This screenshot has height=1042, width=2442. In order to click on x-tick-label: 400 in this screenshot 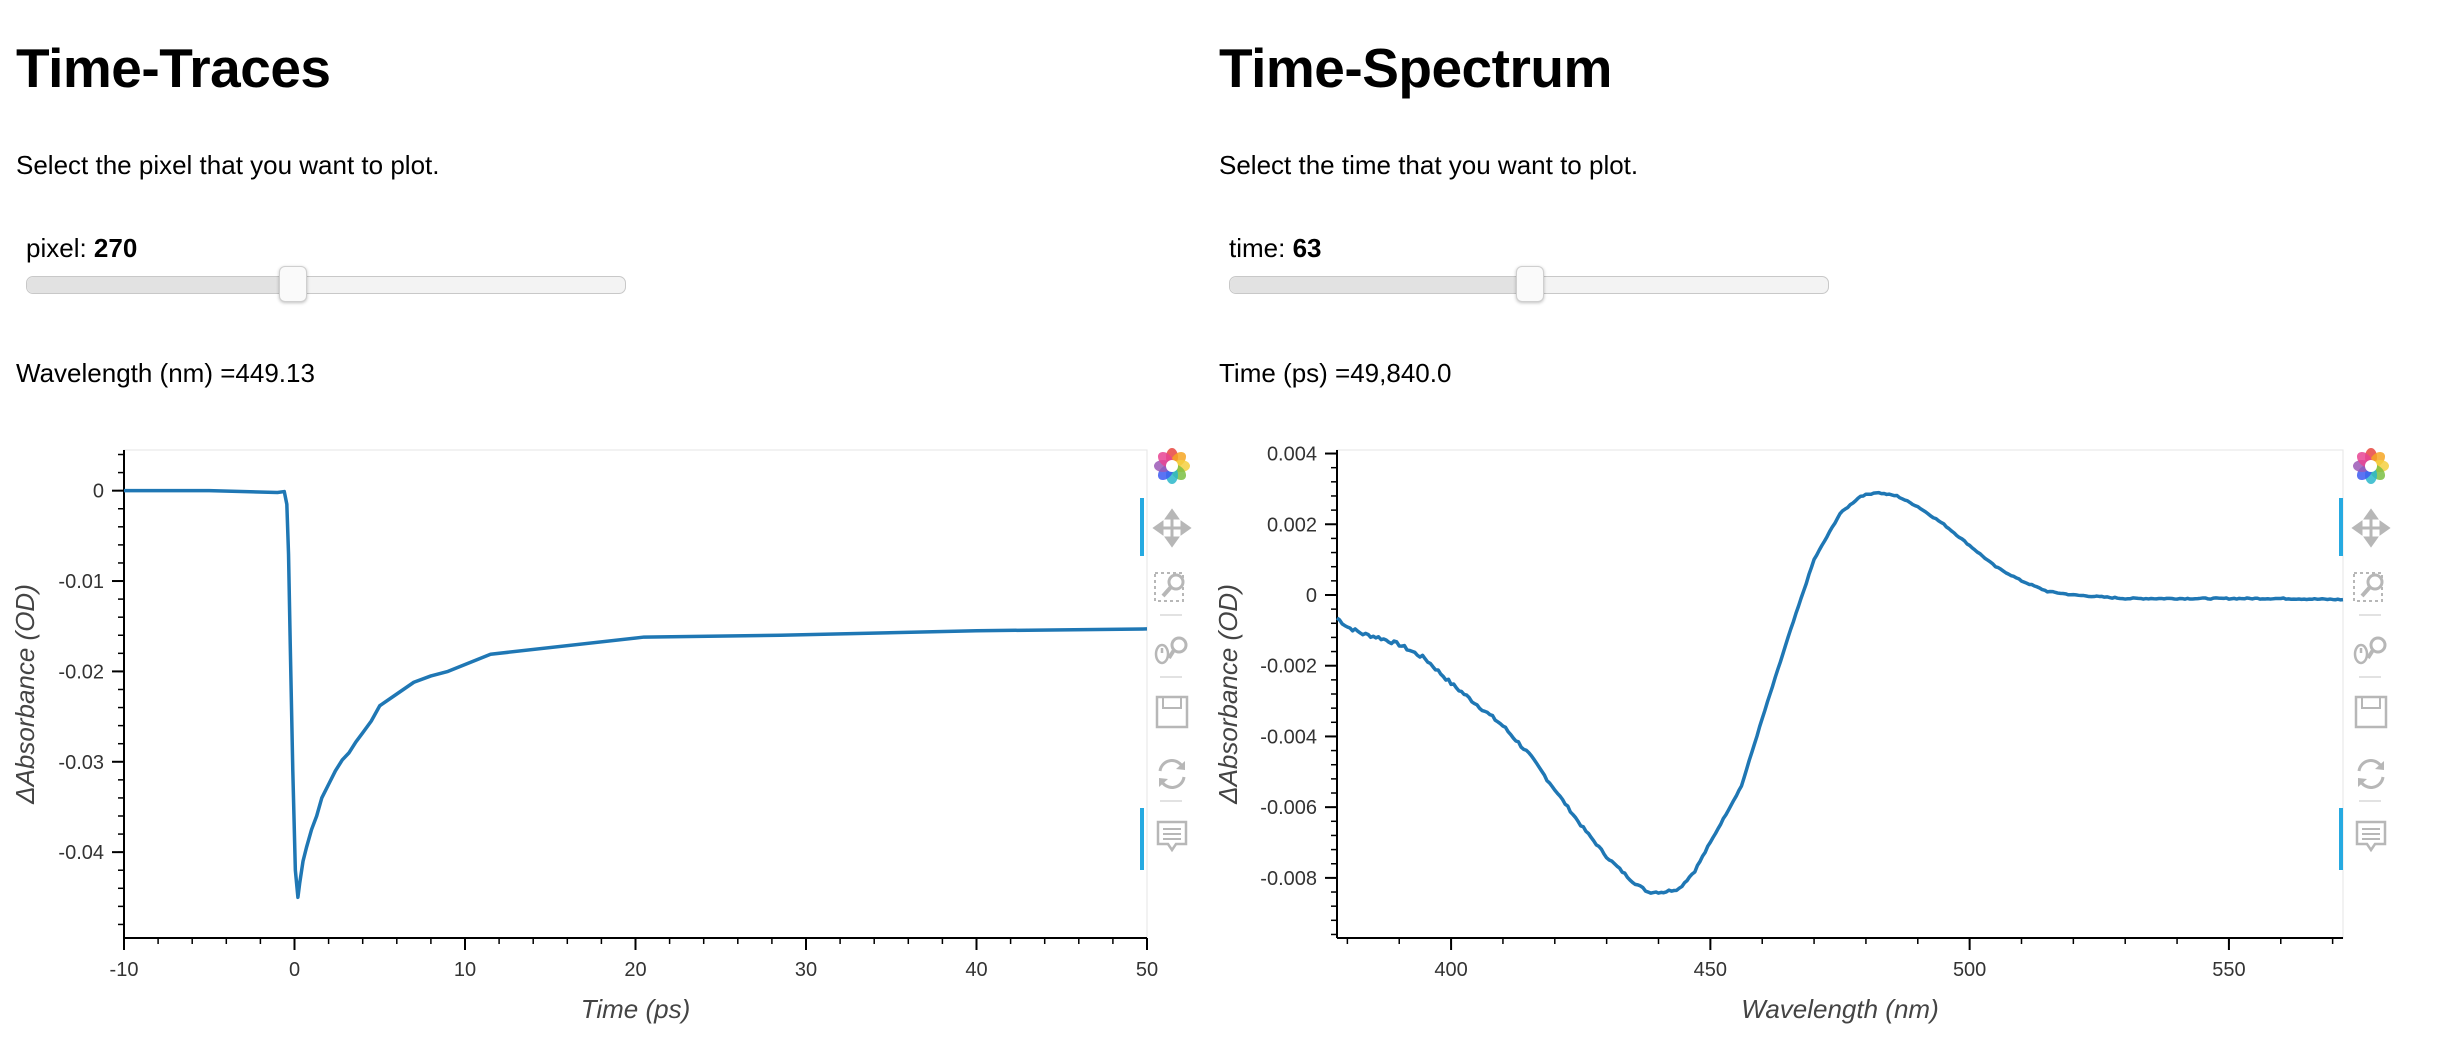, I will do `click(1450, 970)`.